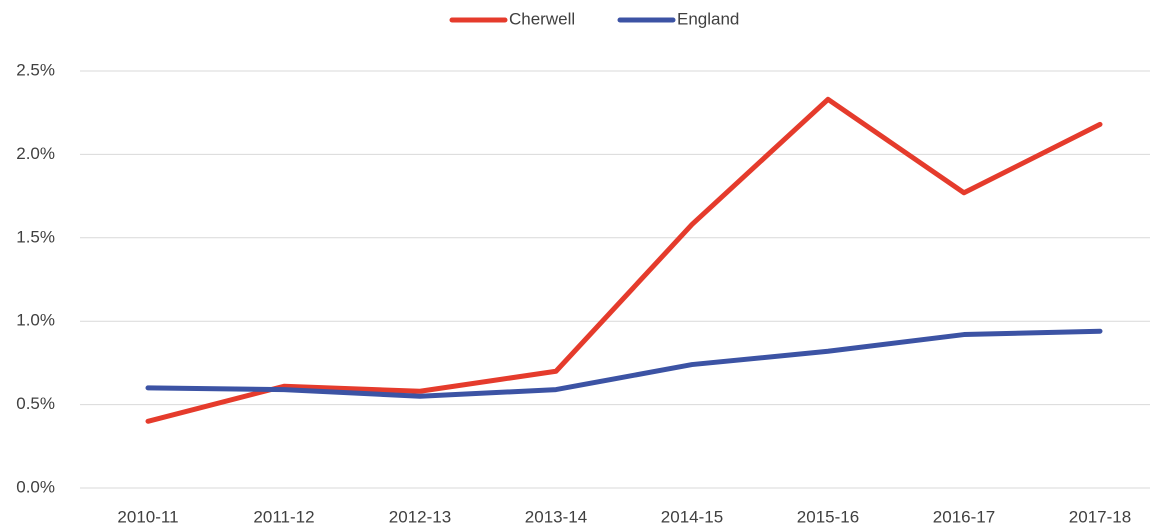 The height and width of the screenshot is (530, 1166). I want to click on x-tick-label: 2011-12, so click(283, 516).